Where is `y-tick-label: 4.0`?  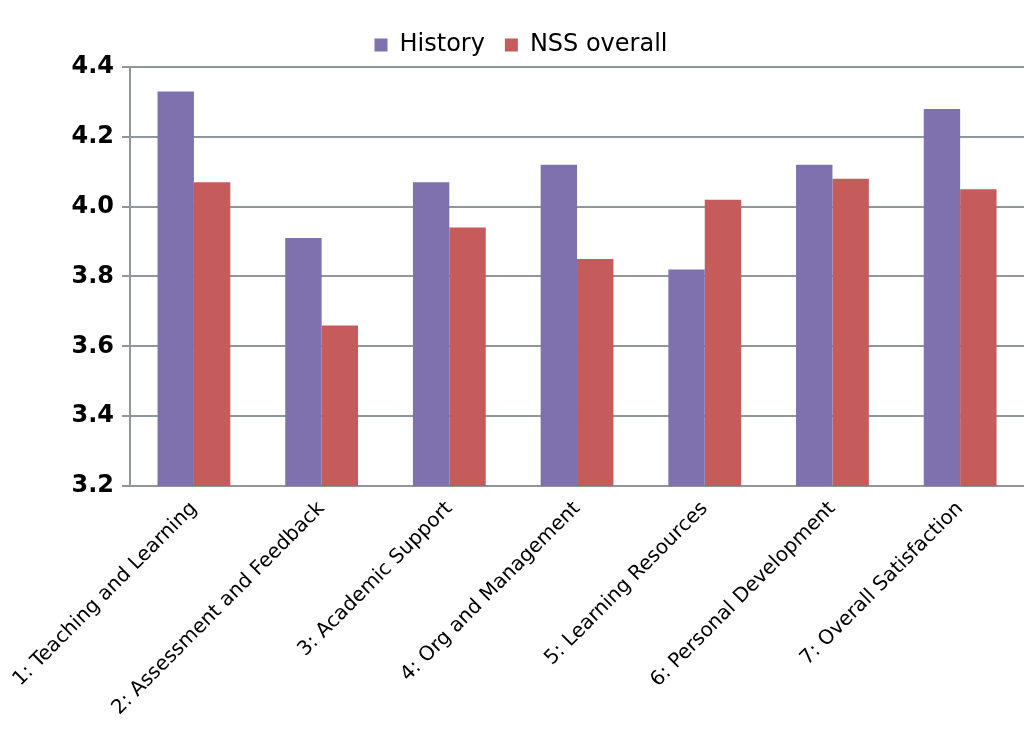
y-tick-label: 4.0 is located at coordinates (93, 204).